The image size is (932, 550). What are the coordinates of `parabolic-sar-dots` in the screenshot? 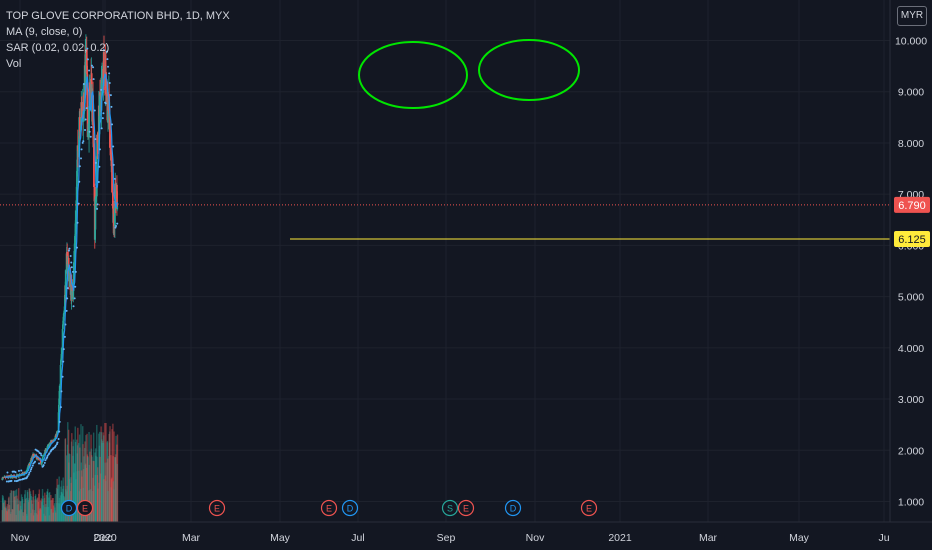 It's located at (62, 265).